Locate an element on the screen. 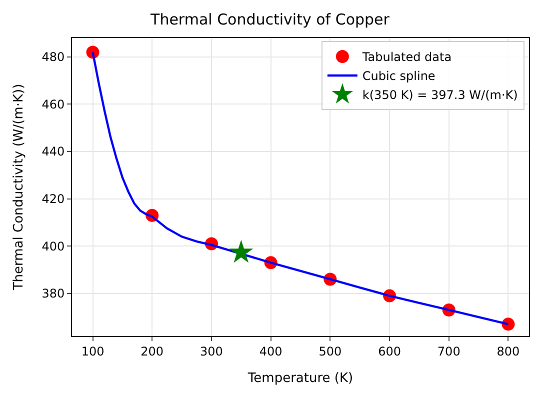  x-tick-label: 600 is located at coordinates (389, 351).